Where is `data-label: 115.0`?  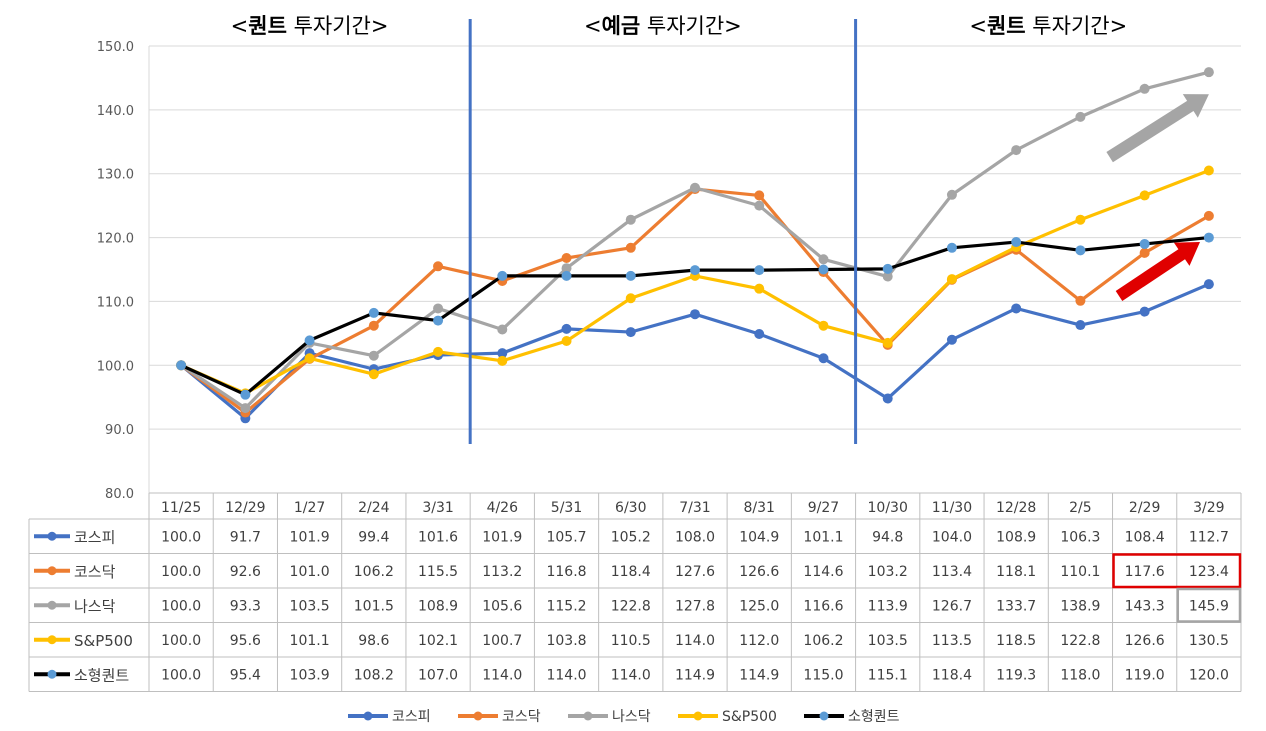 data-label: 115.0 is located at coordinates (823, 675).